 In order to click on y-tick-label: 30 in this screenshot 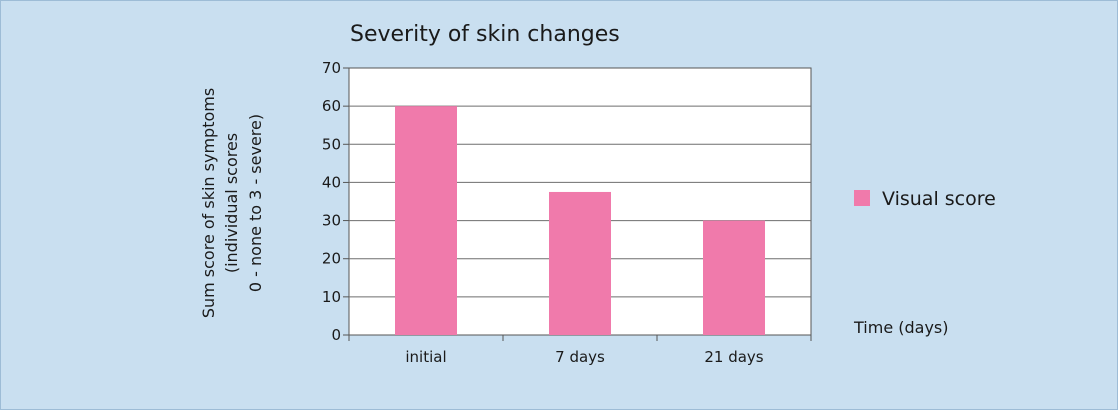, I will do `click(331, 221)`.